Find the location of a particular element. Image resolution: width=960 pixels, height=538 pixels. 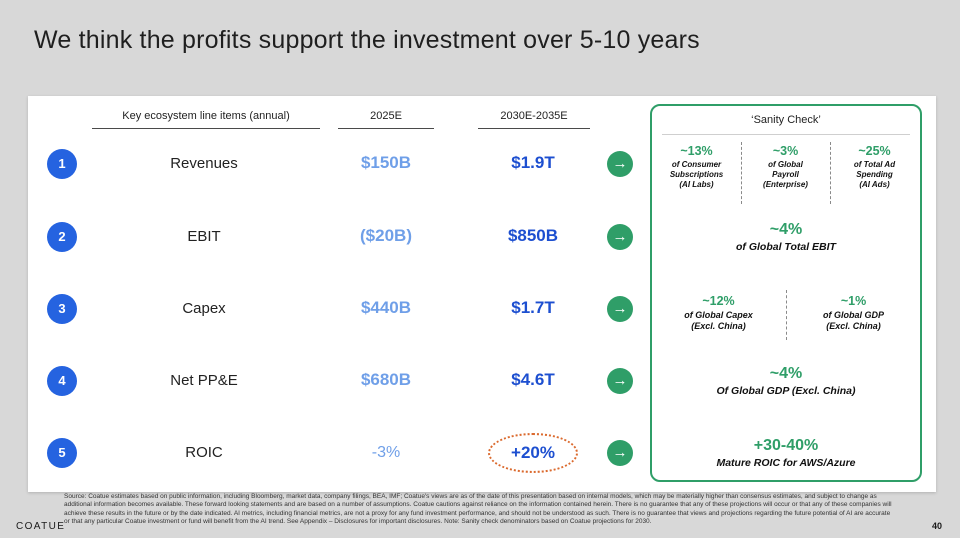

sanity-label: of Global GDP (Excl. China) is located at coordinates (853, 321).